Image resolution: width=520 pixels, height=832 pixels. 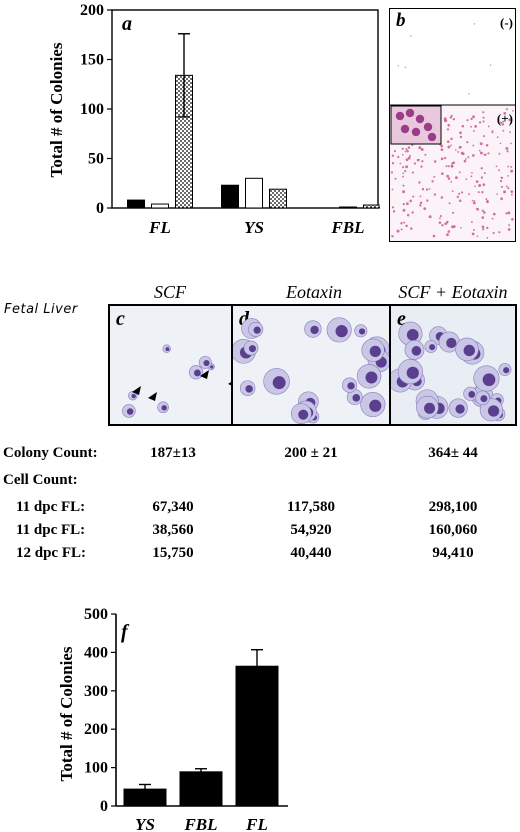 I want to click on table-cell: 67,340, so click(x=173, y=507).